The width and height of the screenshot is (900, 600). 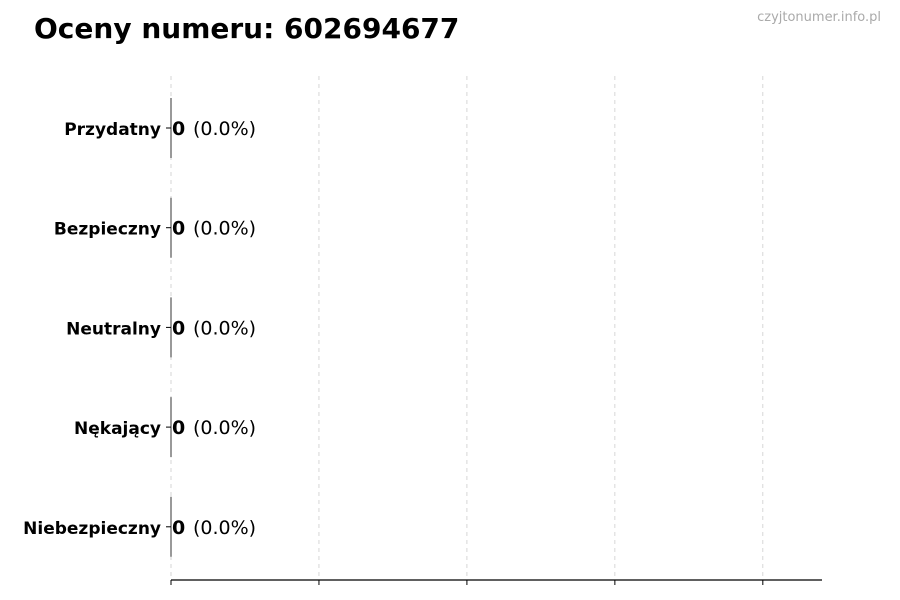 What do you see at coordinates (107, 230) in the screenshot?
I see `y-tick-label: Bezpieczny` at bounding box center [107, 230].